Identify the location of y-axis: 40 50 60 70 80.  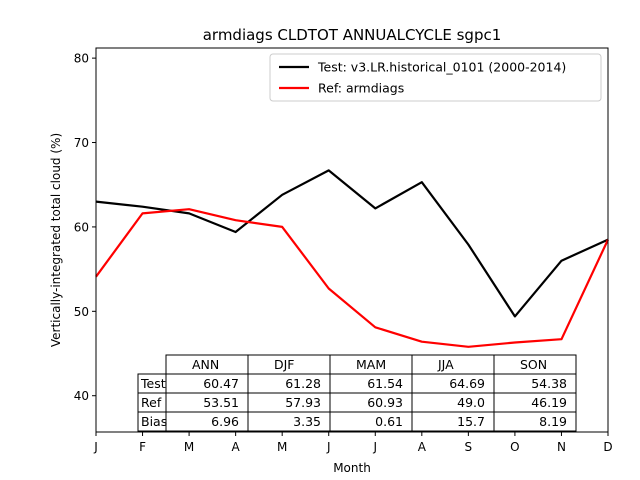
(85, 227).